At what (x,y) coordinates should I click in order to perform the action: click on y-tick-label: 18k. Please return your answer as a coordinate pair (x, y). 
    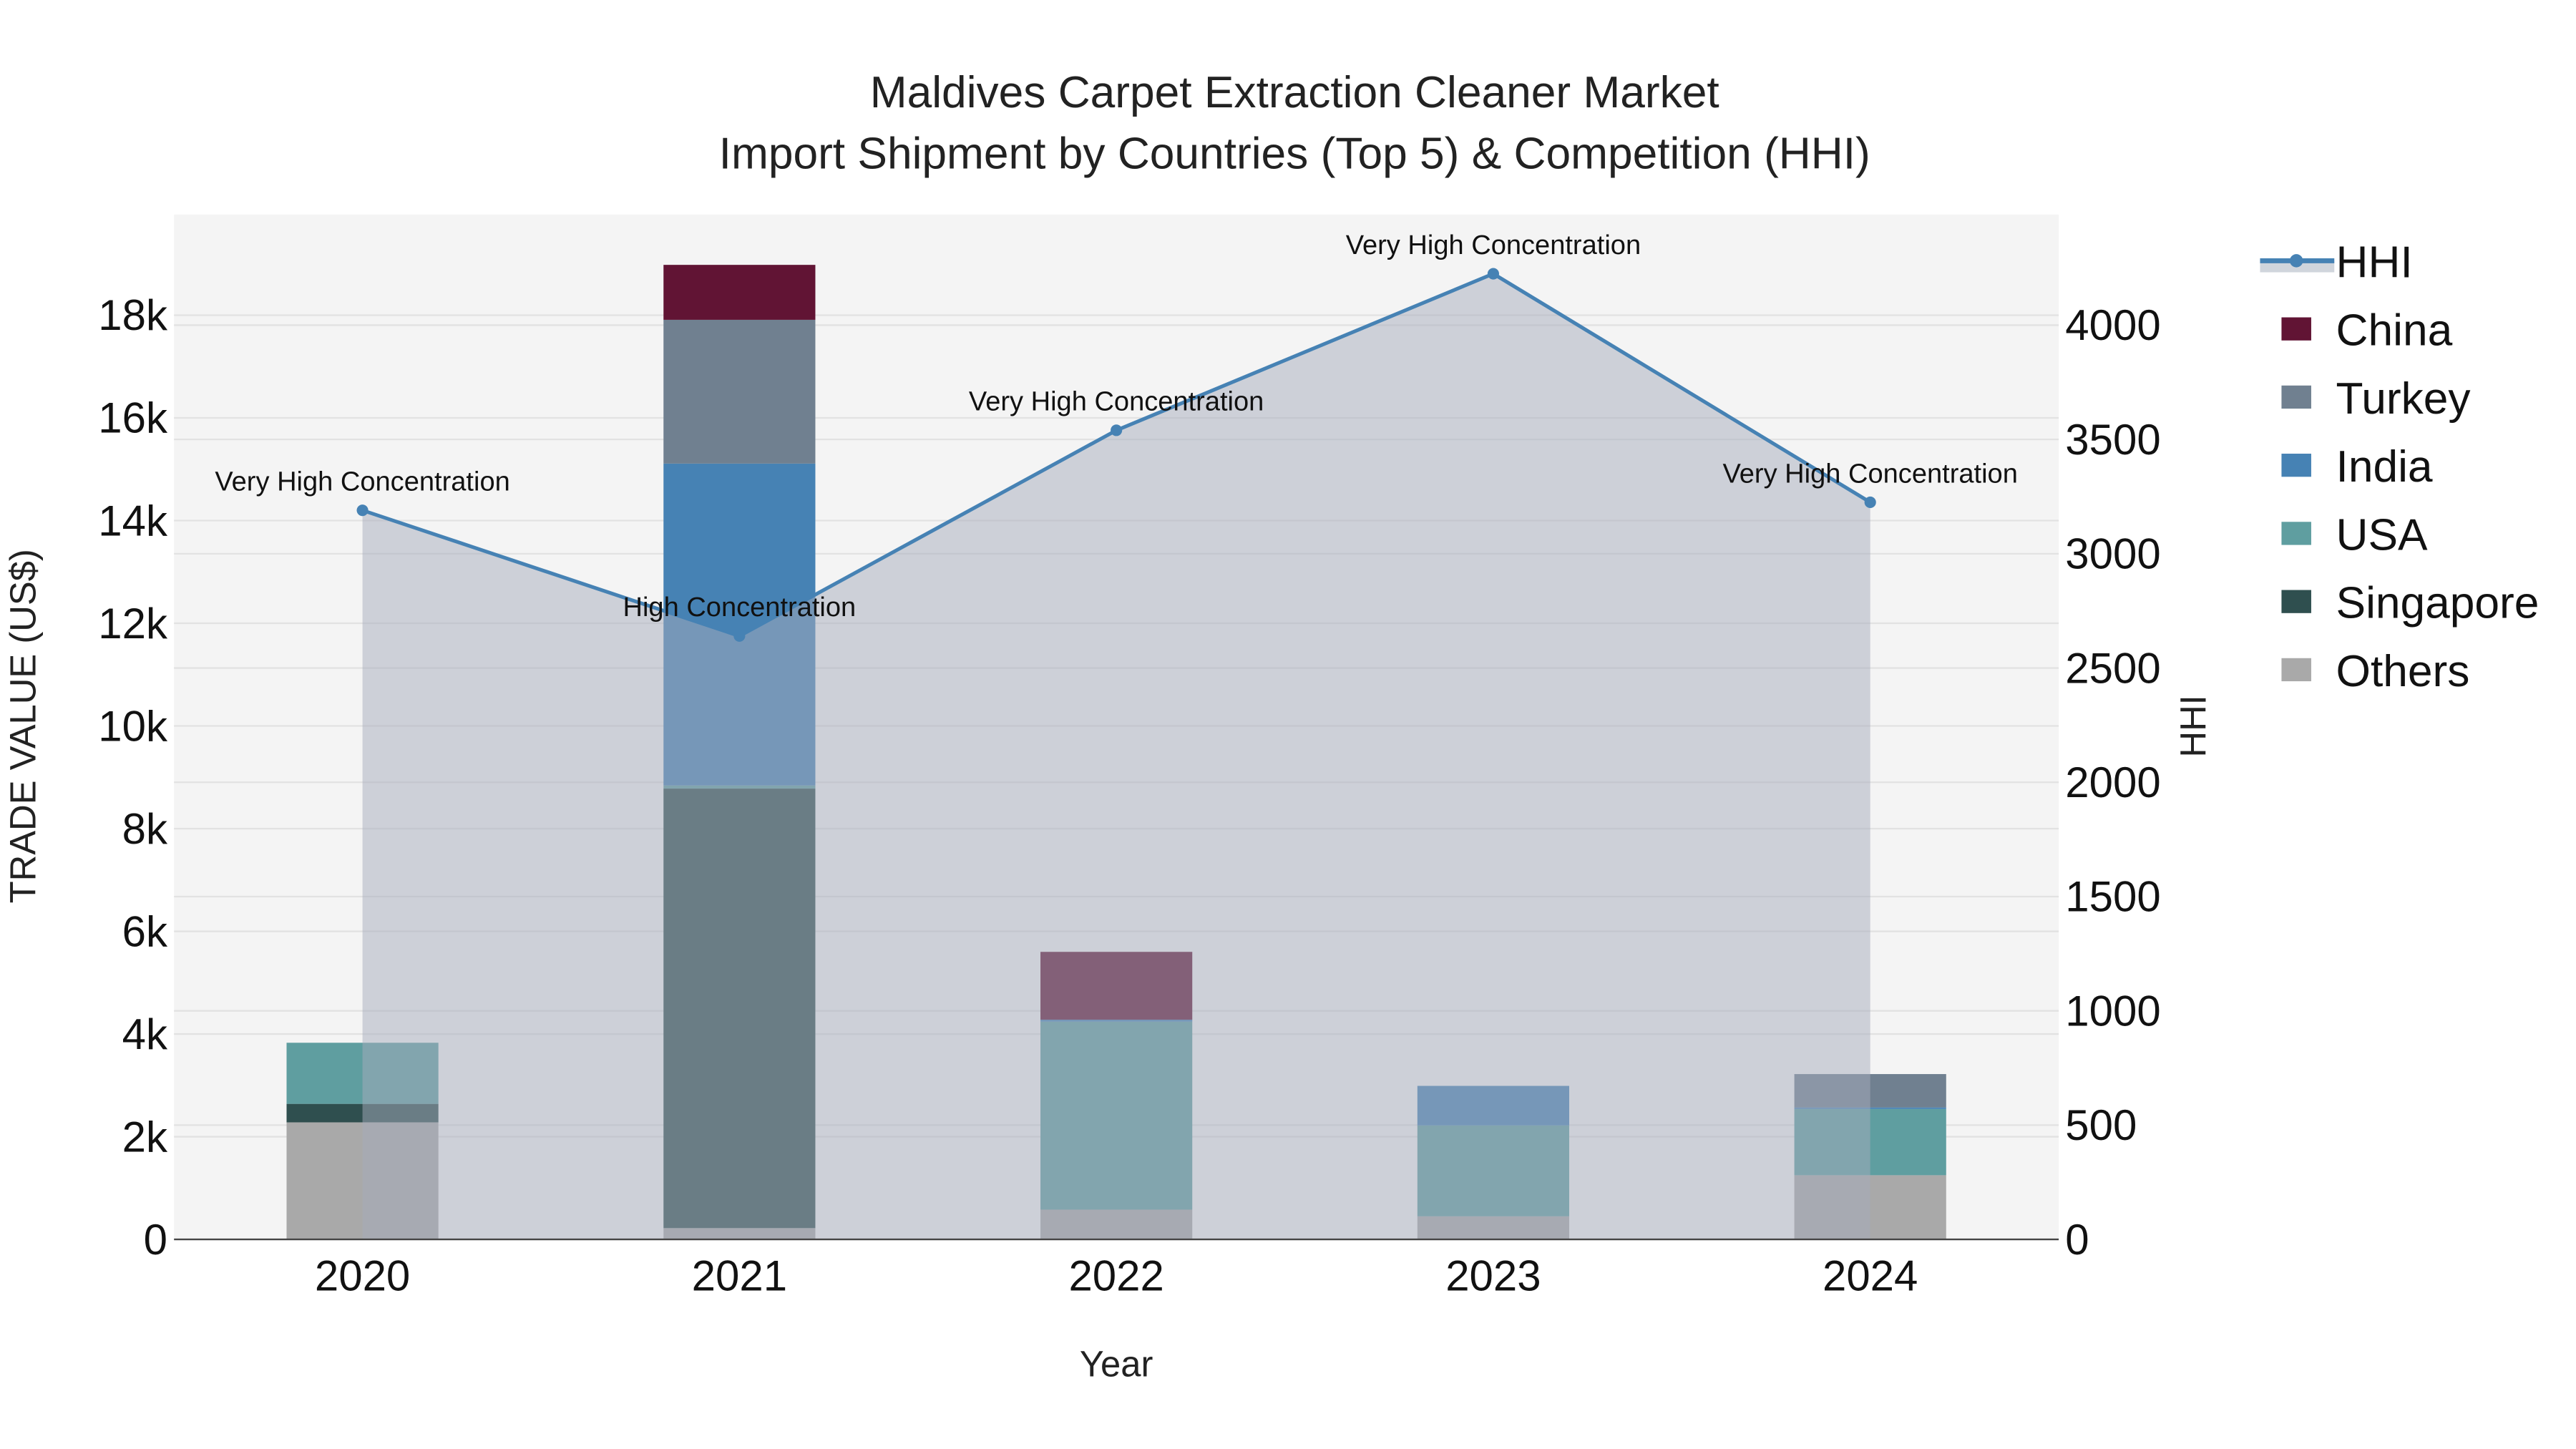
    Looking at the image, I should click on (133, 315).